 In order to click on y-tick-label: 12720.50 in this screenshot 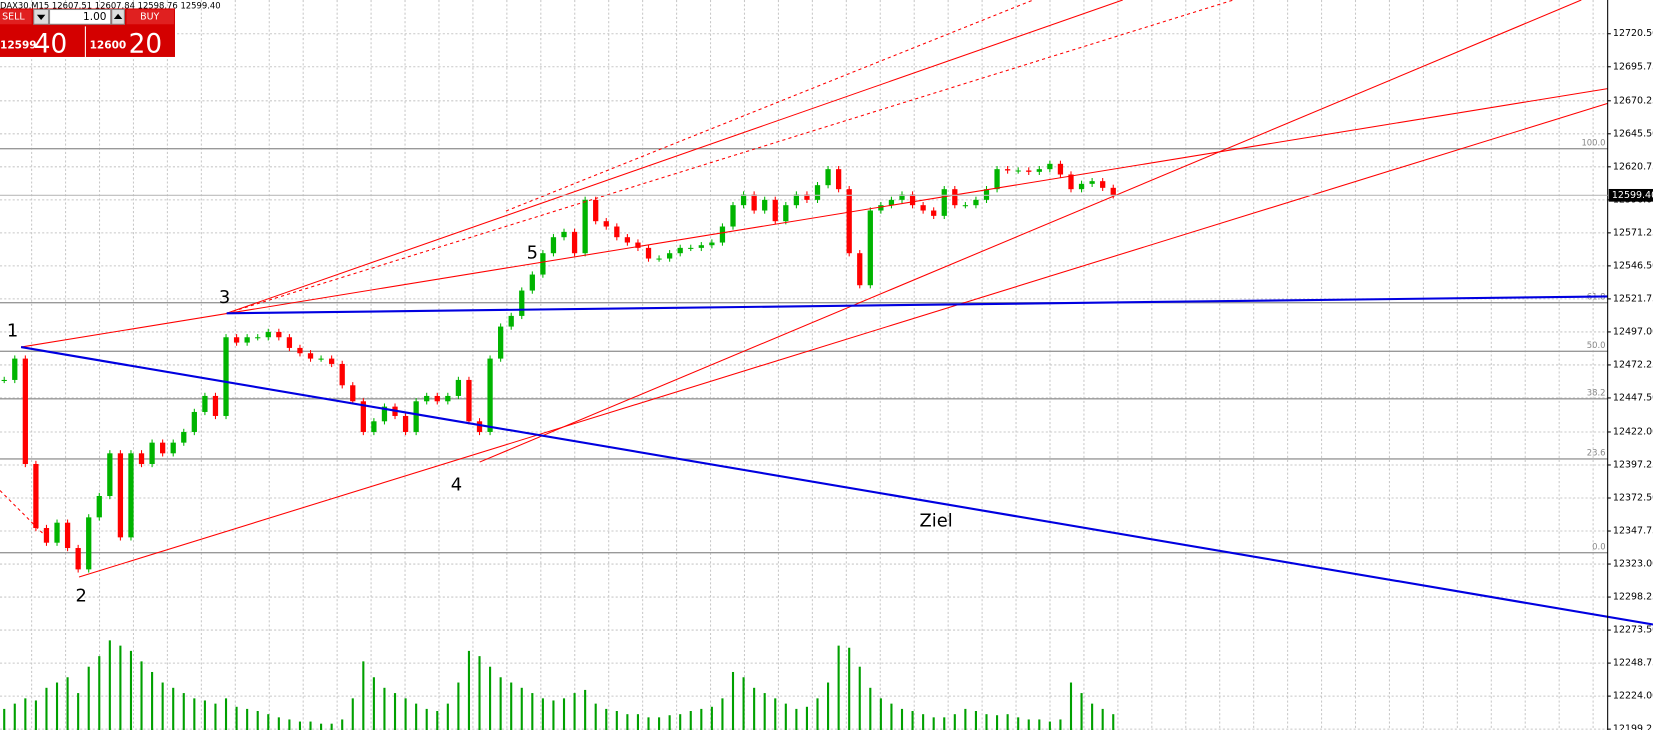, I will do `click(1633, 33)`.